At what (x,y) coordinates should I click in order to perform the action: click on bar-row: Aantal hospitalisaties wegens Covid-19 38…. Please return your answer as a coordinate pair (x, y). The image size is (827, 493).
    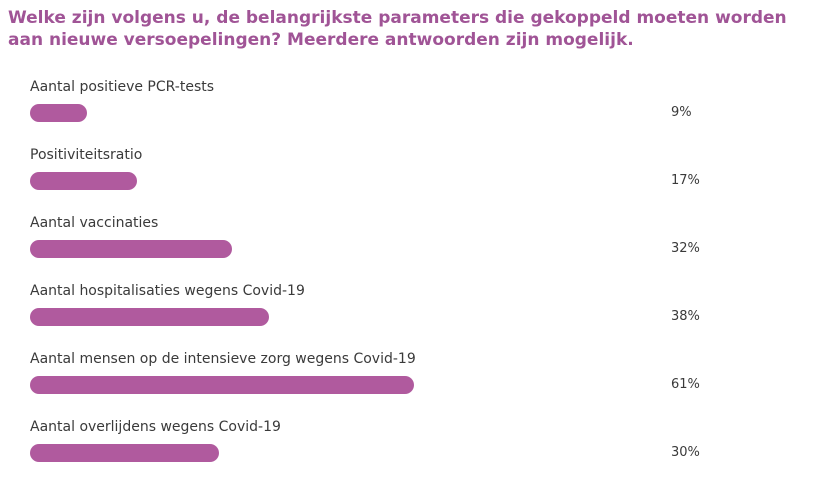
    Looking at the image, I should click on (413, 316).